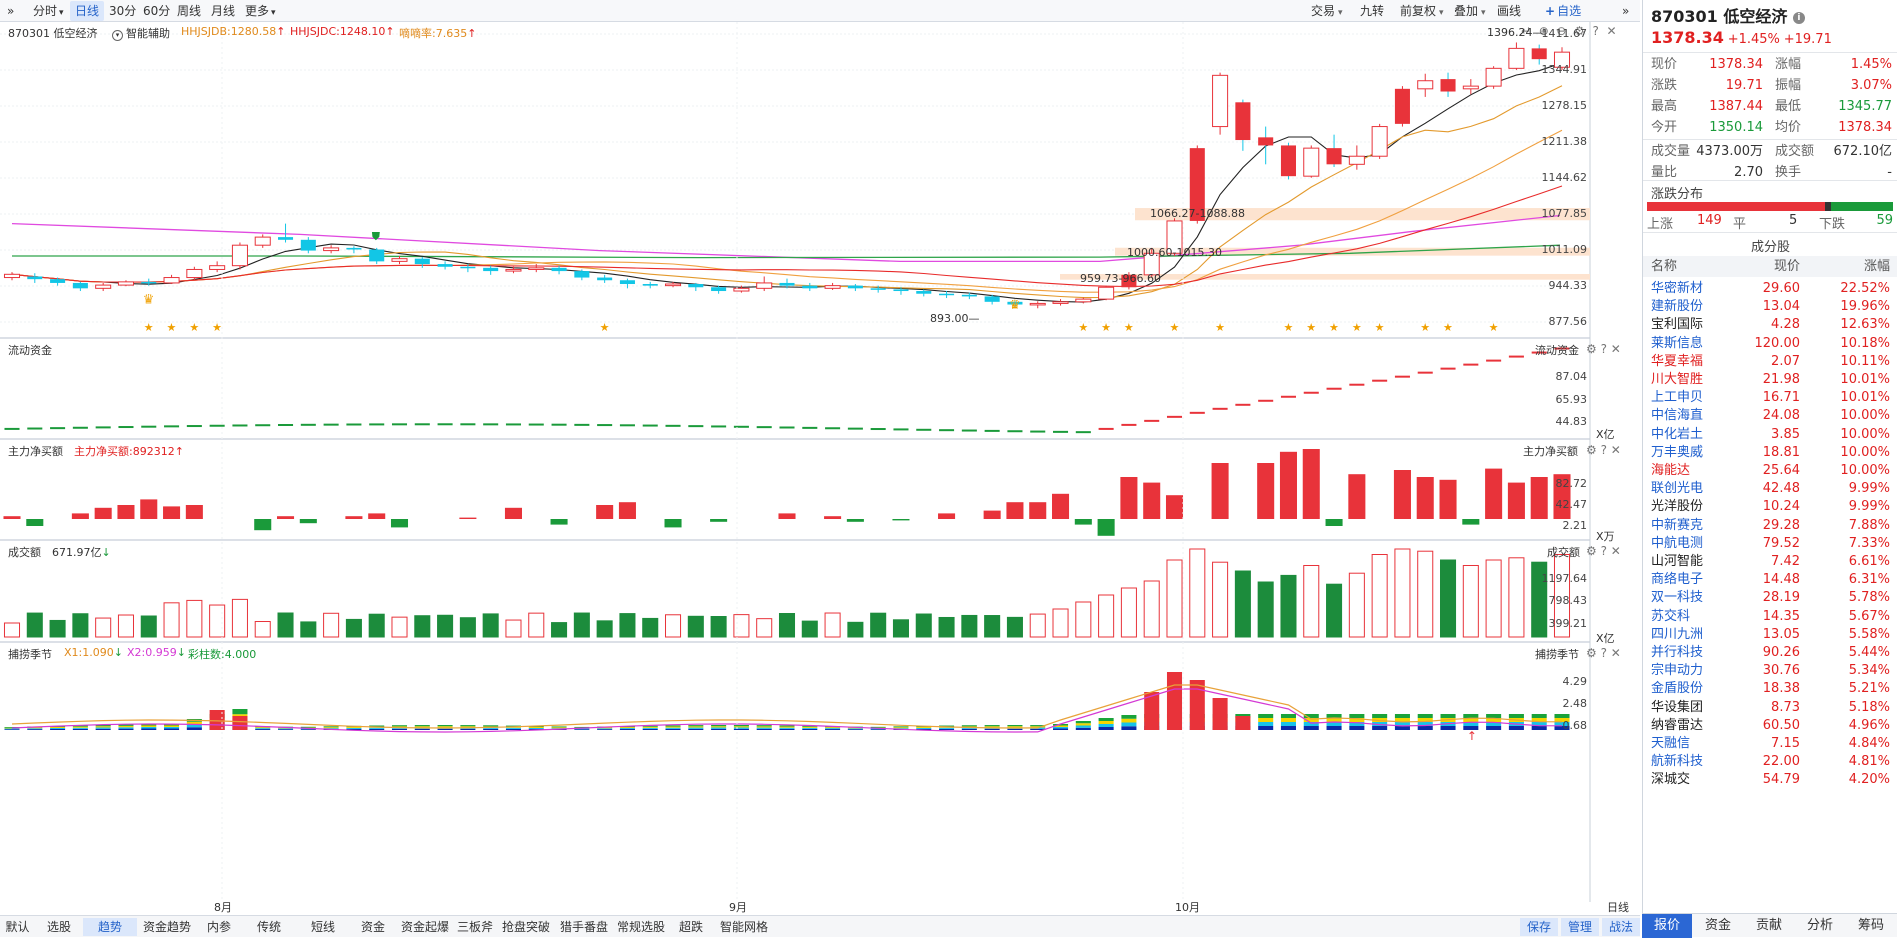 The image size is (1897, 938). Describe the element at coordinates (475, 927) in the screenshot. I see `strategy-tab-9: 三板斧` at that location.